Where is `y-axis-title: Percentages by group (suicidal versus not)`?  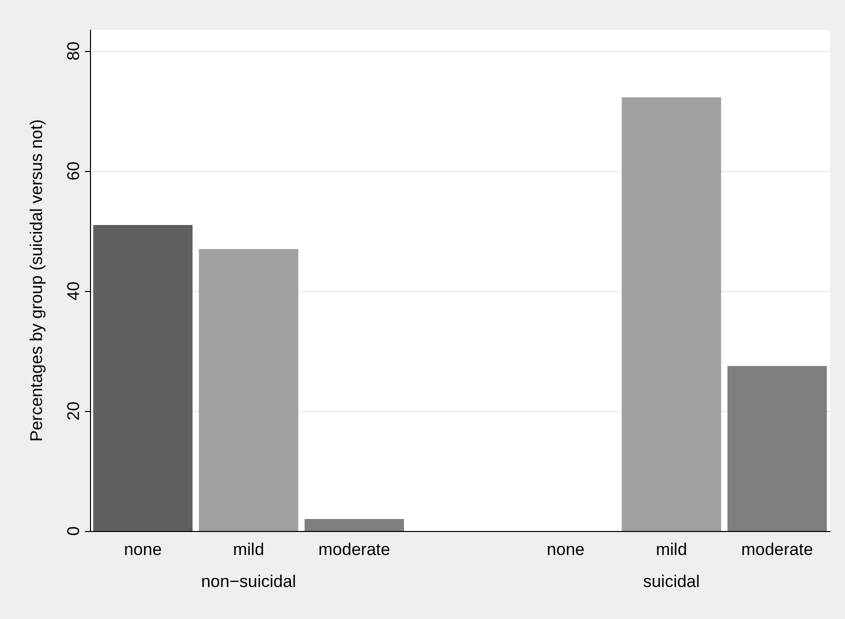 y-axis-title: Percentages by group (suicidal versus not) is located at coordinates (36, 280).